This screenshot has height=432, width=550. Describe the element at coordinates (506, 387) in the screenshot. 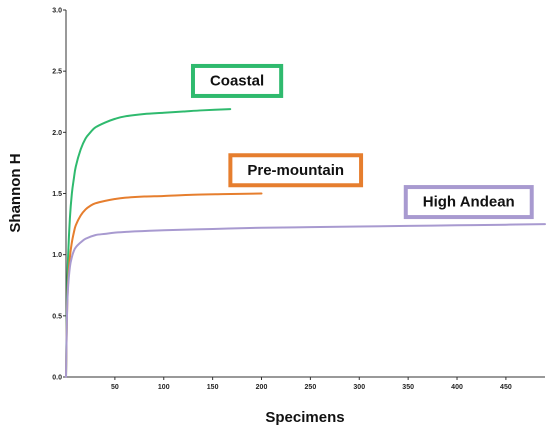

I see `x-tick-label: 450` at that location.